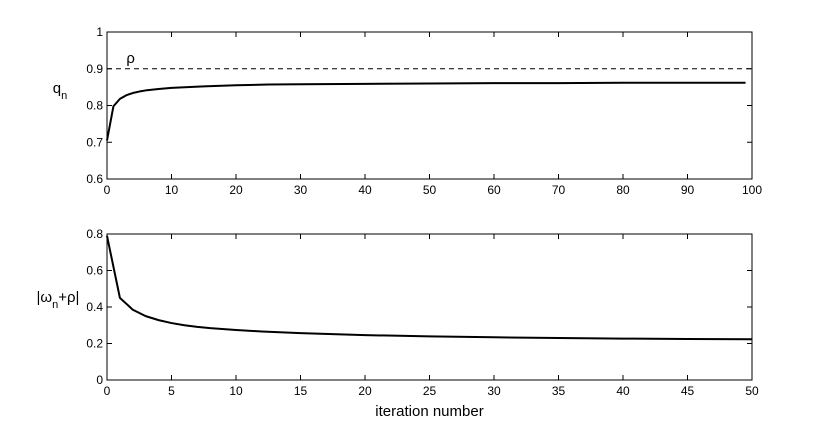 The height and width of the screenshot is (428, 830). Describe the element at coordinates (171, 391) in the screenshot. I see `x-tick-label: 5` at that location.